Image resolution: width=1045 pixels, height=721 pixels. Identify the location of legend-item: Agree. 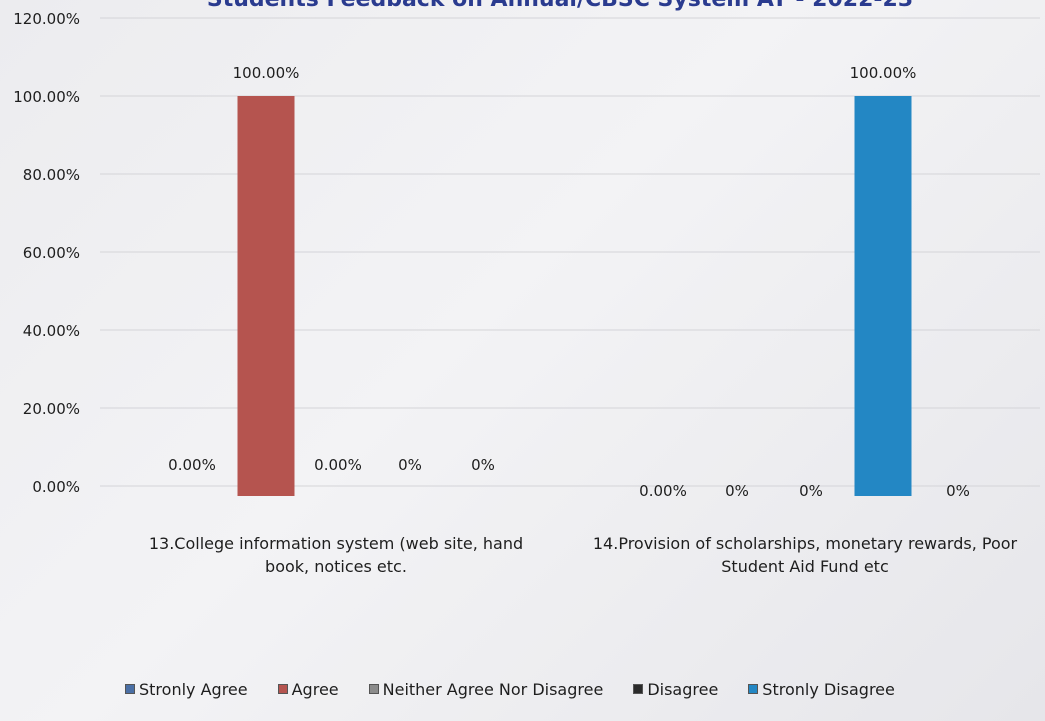
(308, 689).